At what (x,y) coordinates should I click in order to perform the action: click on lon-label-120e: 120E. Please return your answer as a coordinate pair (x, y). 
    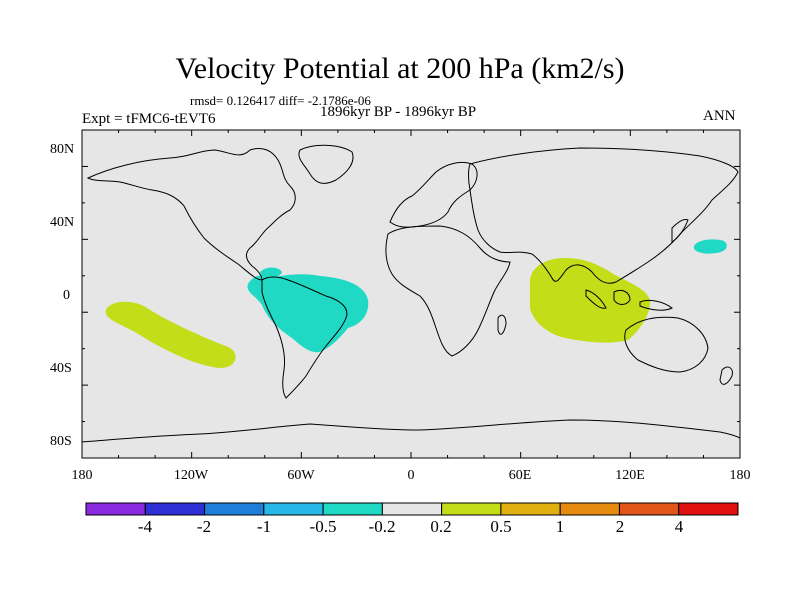
    Looking at the image, I should click on (630, 475).